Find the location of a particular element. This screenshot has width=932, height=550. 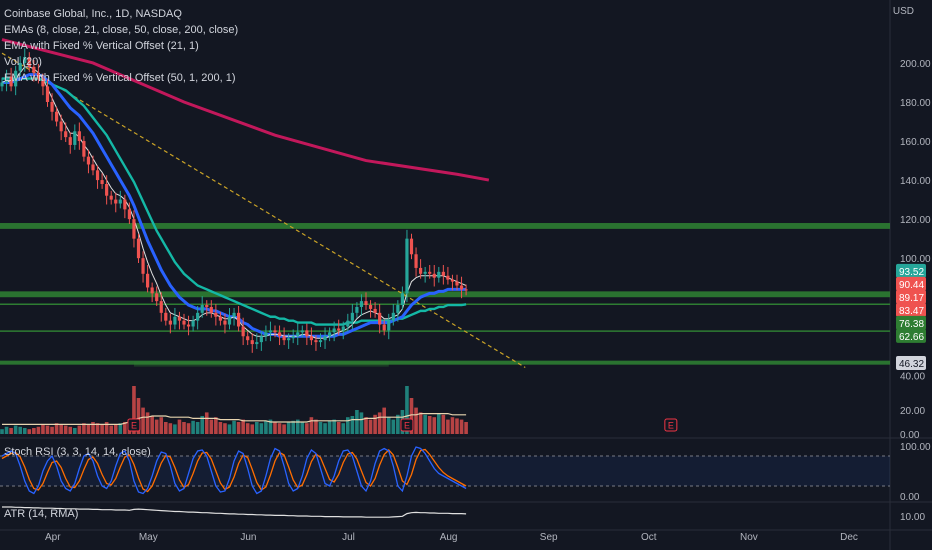

stoch-d-line is located at coordinates (234, 470).